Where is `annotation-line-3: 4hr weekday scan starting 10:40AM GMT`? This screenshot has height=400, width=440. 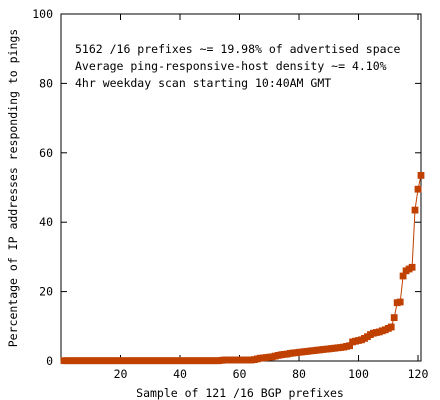 annotation-line-3: 4hr weekday scan starting 10:40AM GMT is located at coordinates (203, 83).